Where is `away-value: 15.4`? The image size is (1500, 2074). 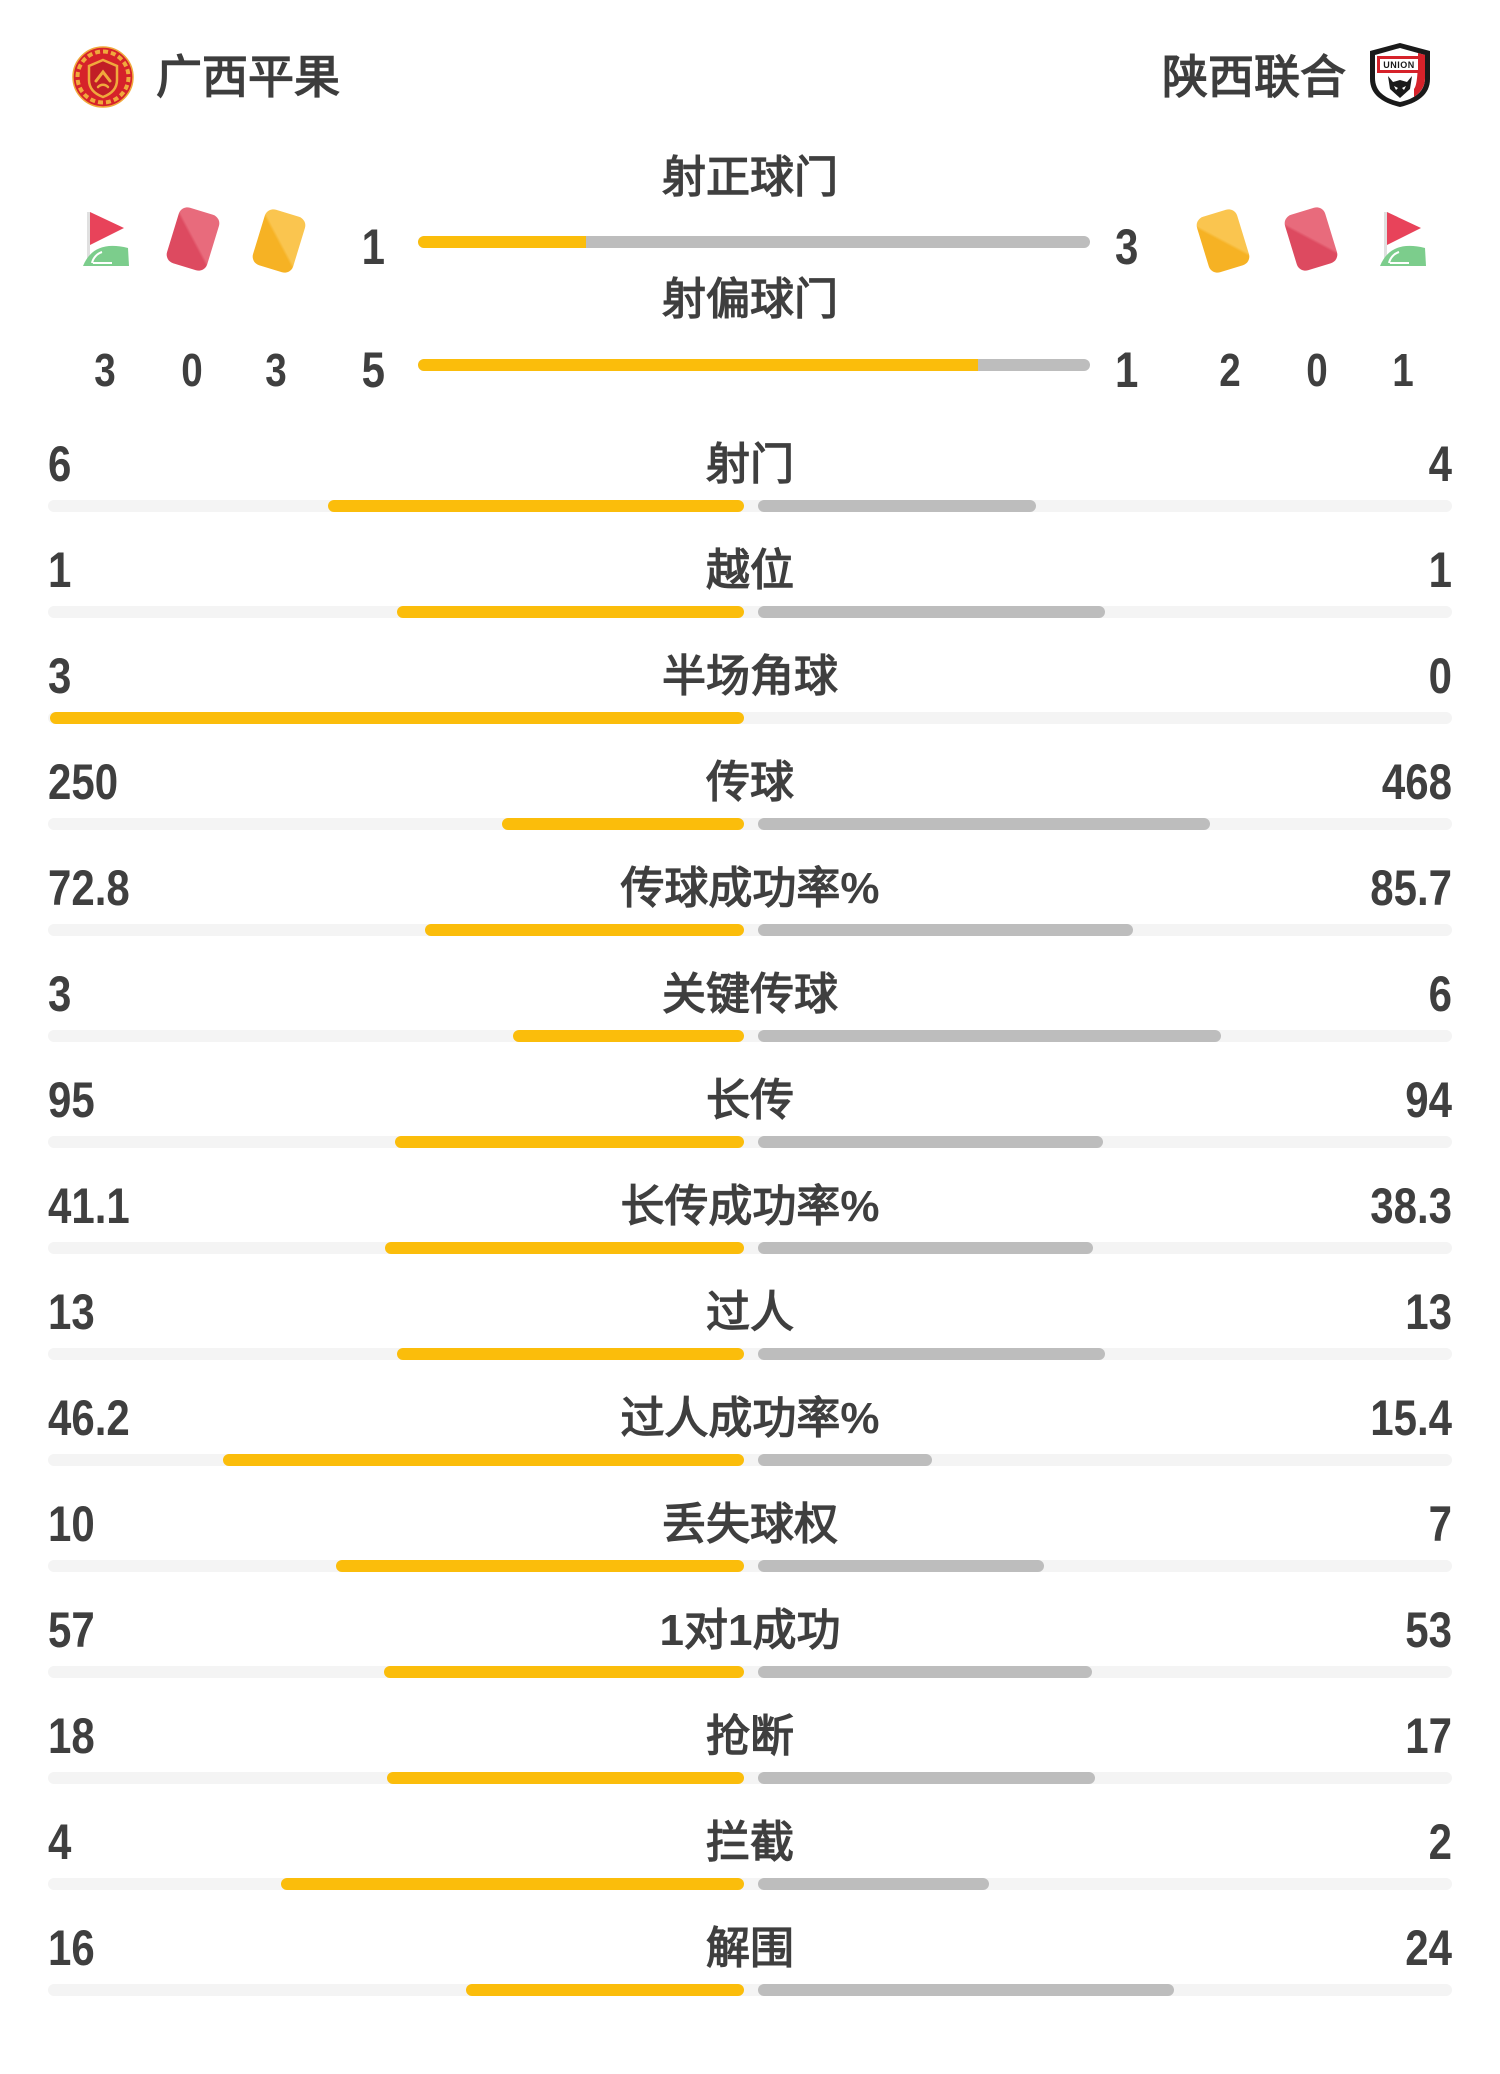 away-value: 15.4 is located at coordinates (1411, 1418).